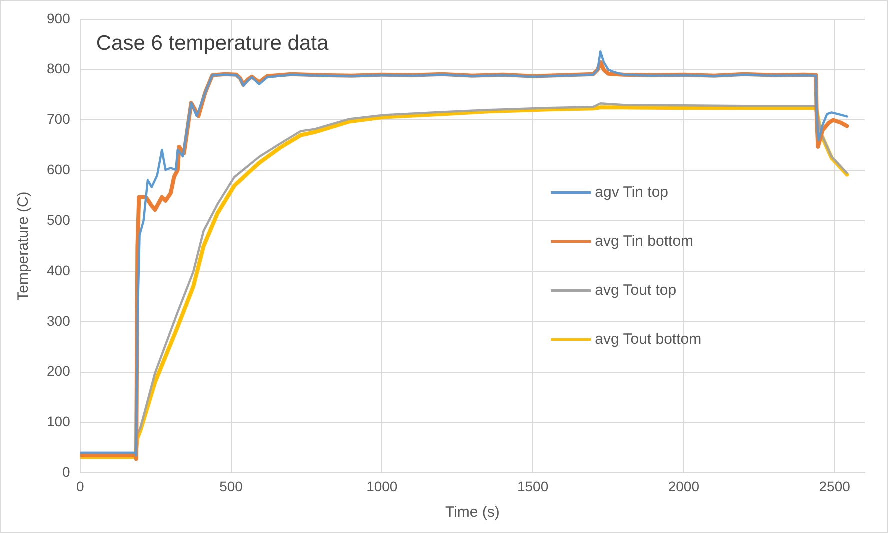 This screenshot has width=888, height=533. Describe the element at coordinates (59, 220) in the screenshot. I see `y-tick-label: 500` at that location.